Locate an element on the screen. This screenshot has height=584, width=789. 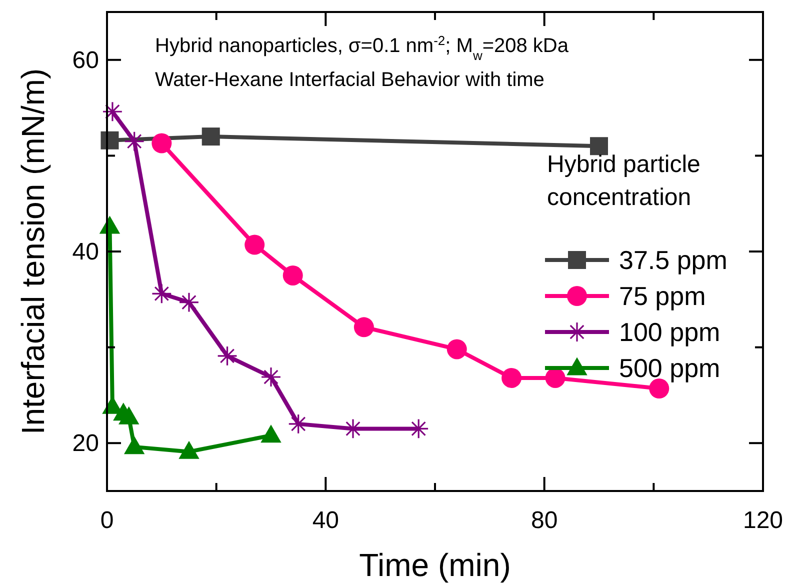
y-tick-label: 40 is located at coordinates (85, 252).